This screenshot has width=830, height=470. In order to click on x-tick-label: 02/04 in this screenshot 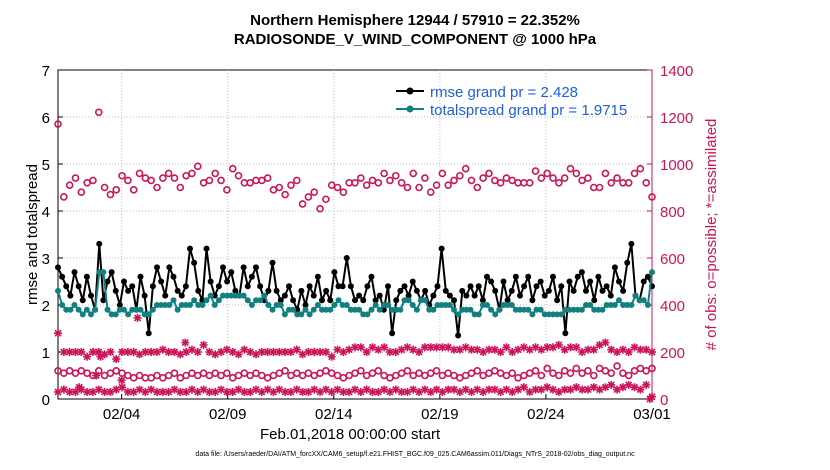, I will do `click(122, 414)`.